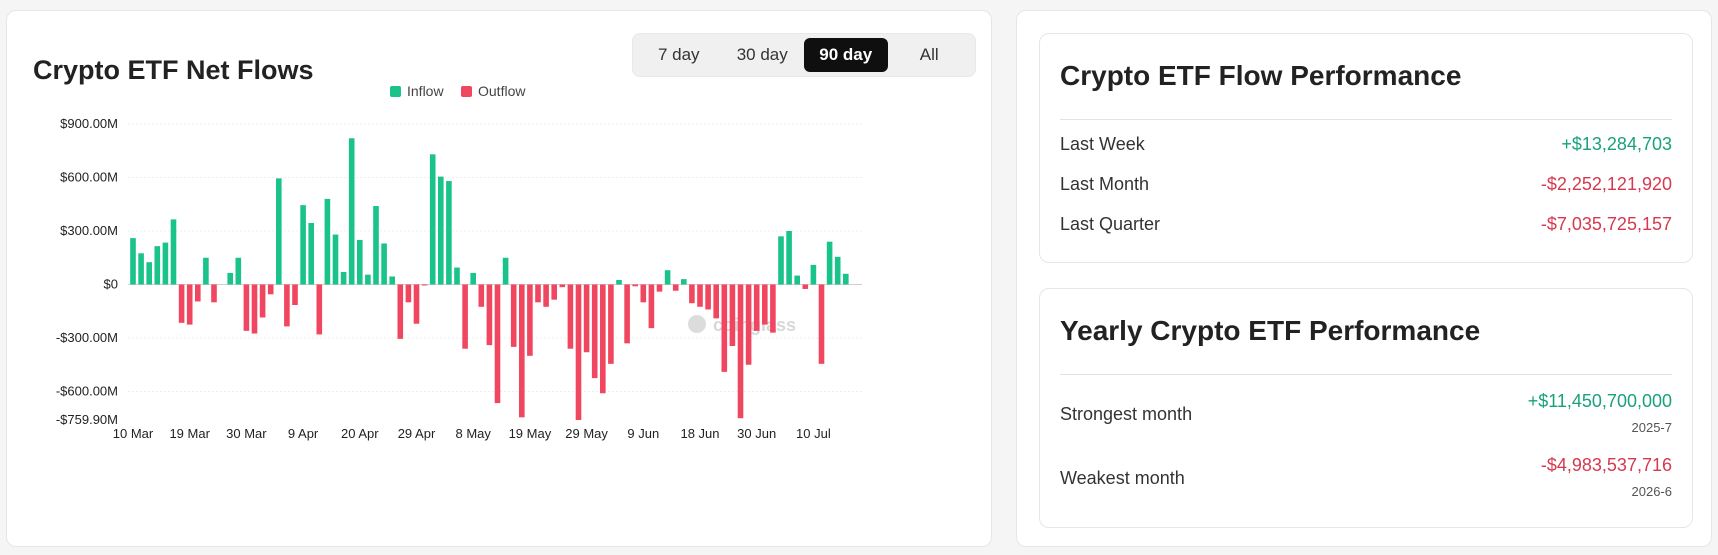 Image resolution: width=1718 pixels, height=555 pixels. Describe the element at coordinates (678, 54) in the screenshot. I see `tab-7-day: 7 day` at that location.